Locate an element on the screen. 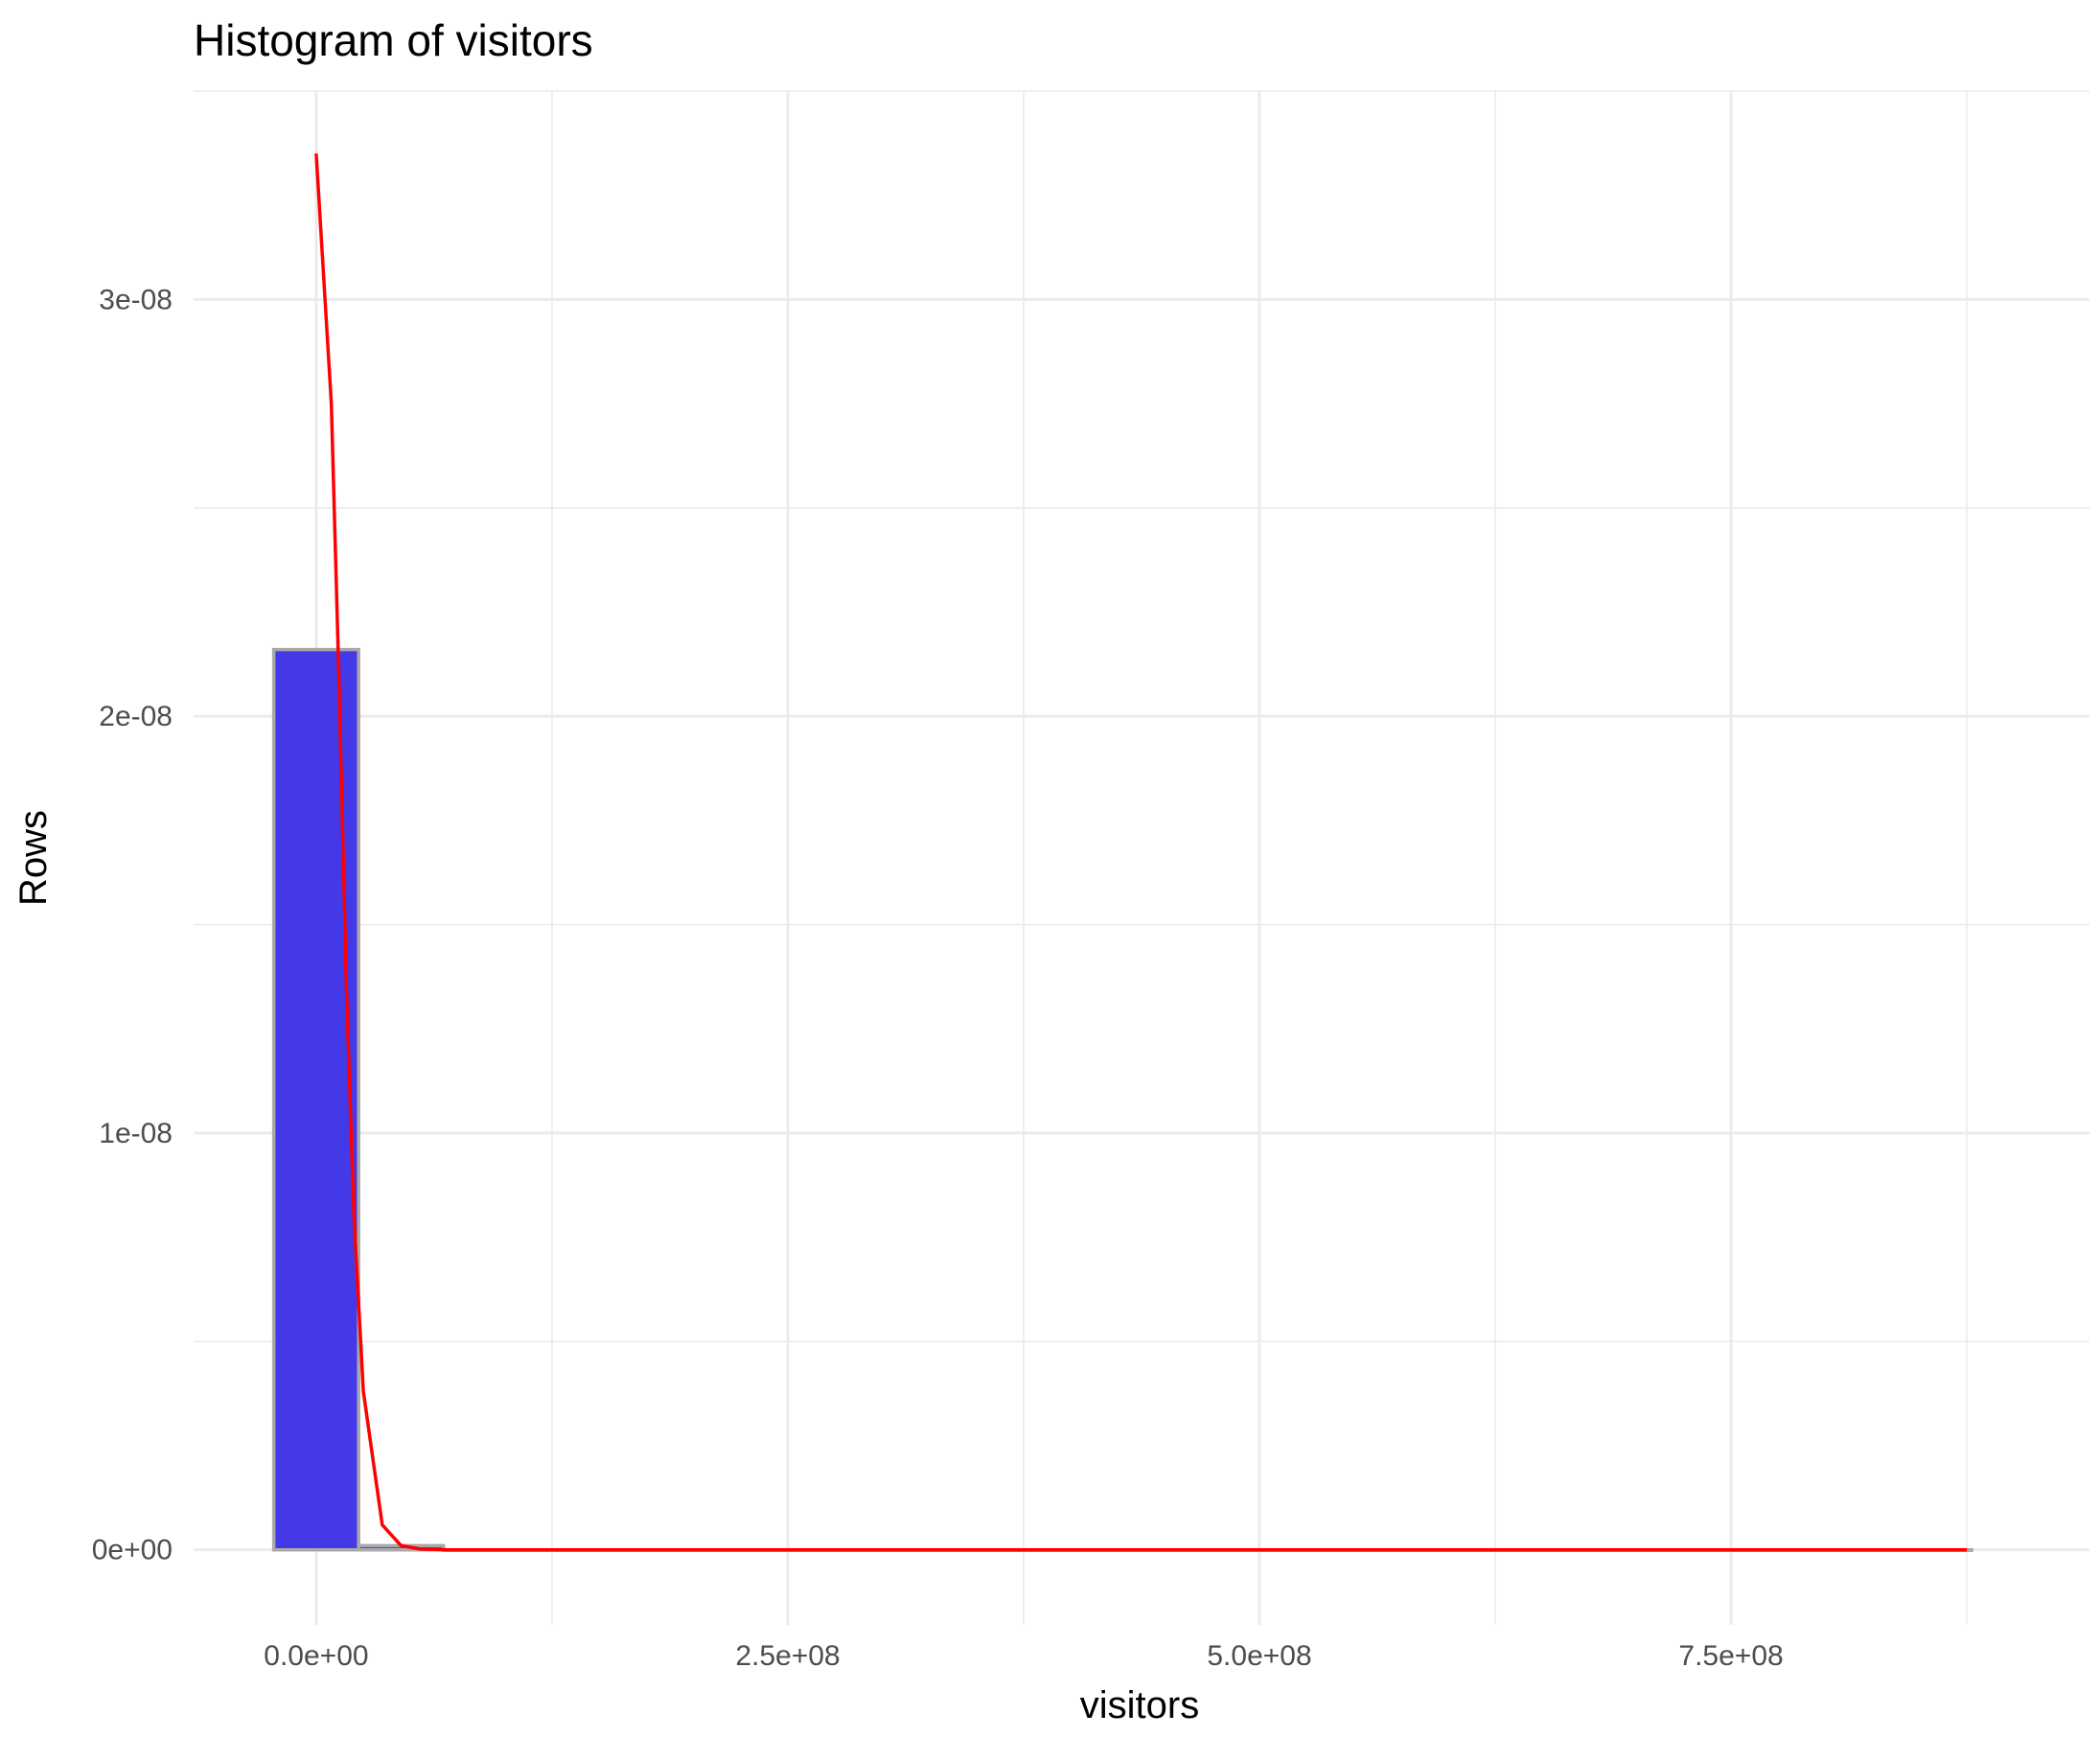 The image size is (2100, 1737). x-axis-title: visitors is located at coordinates (1139, 1705).